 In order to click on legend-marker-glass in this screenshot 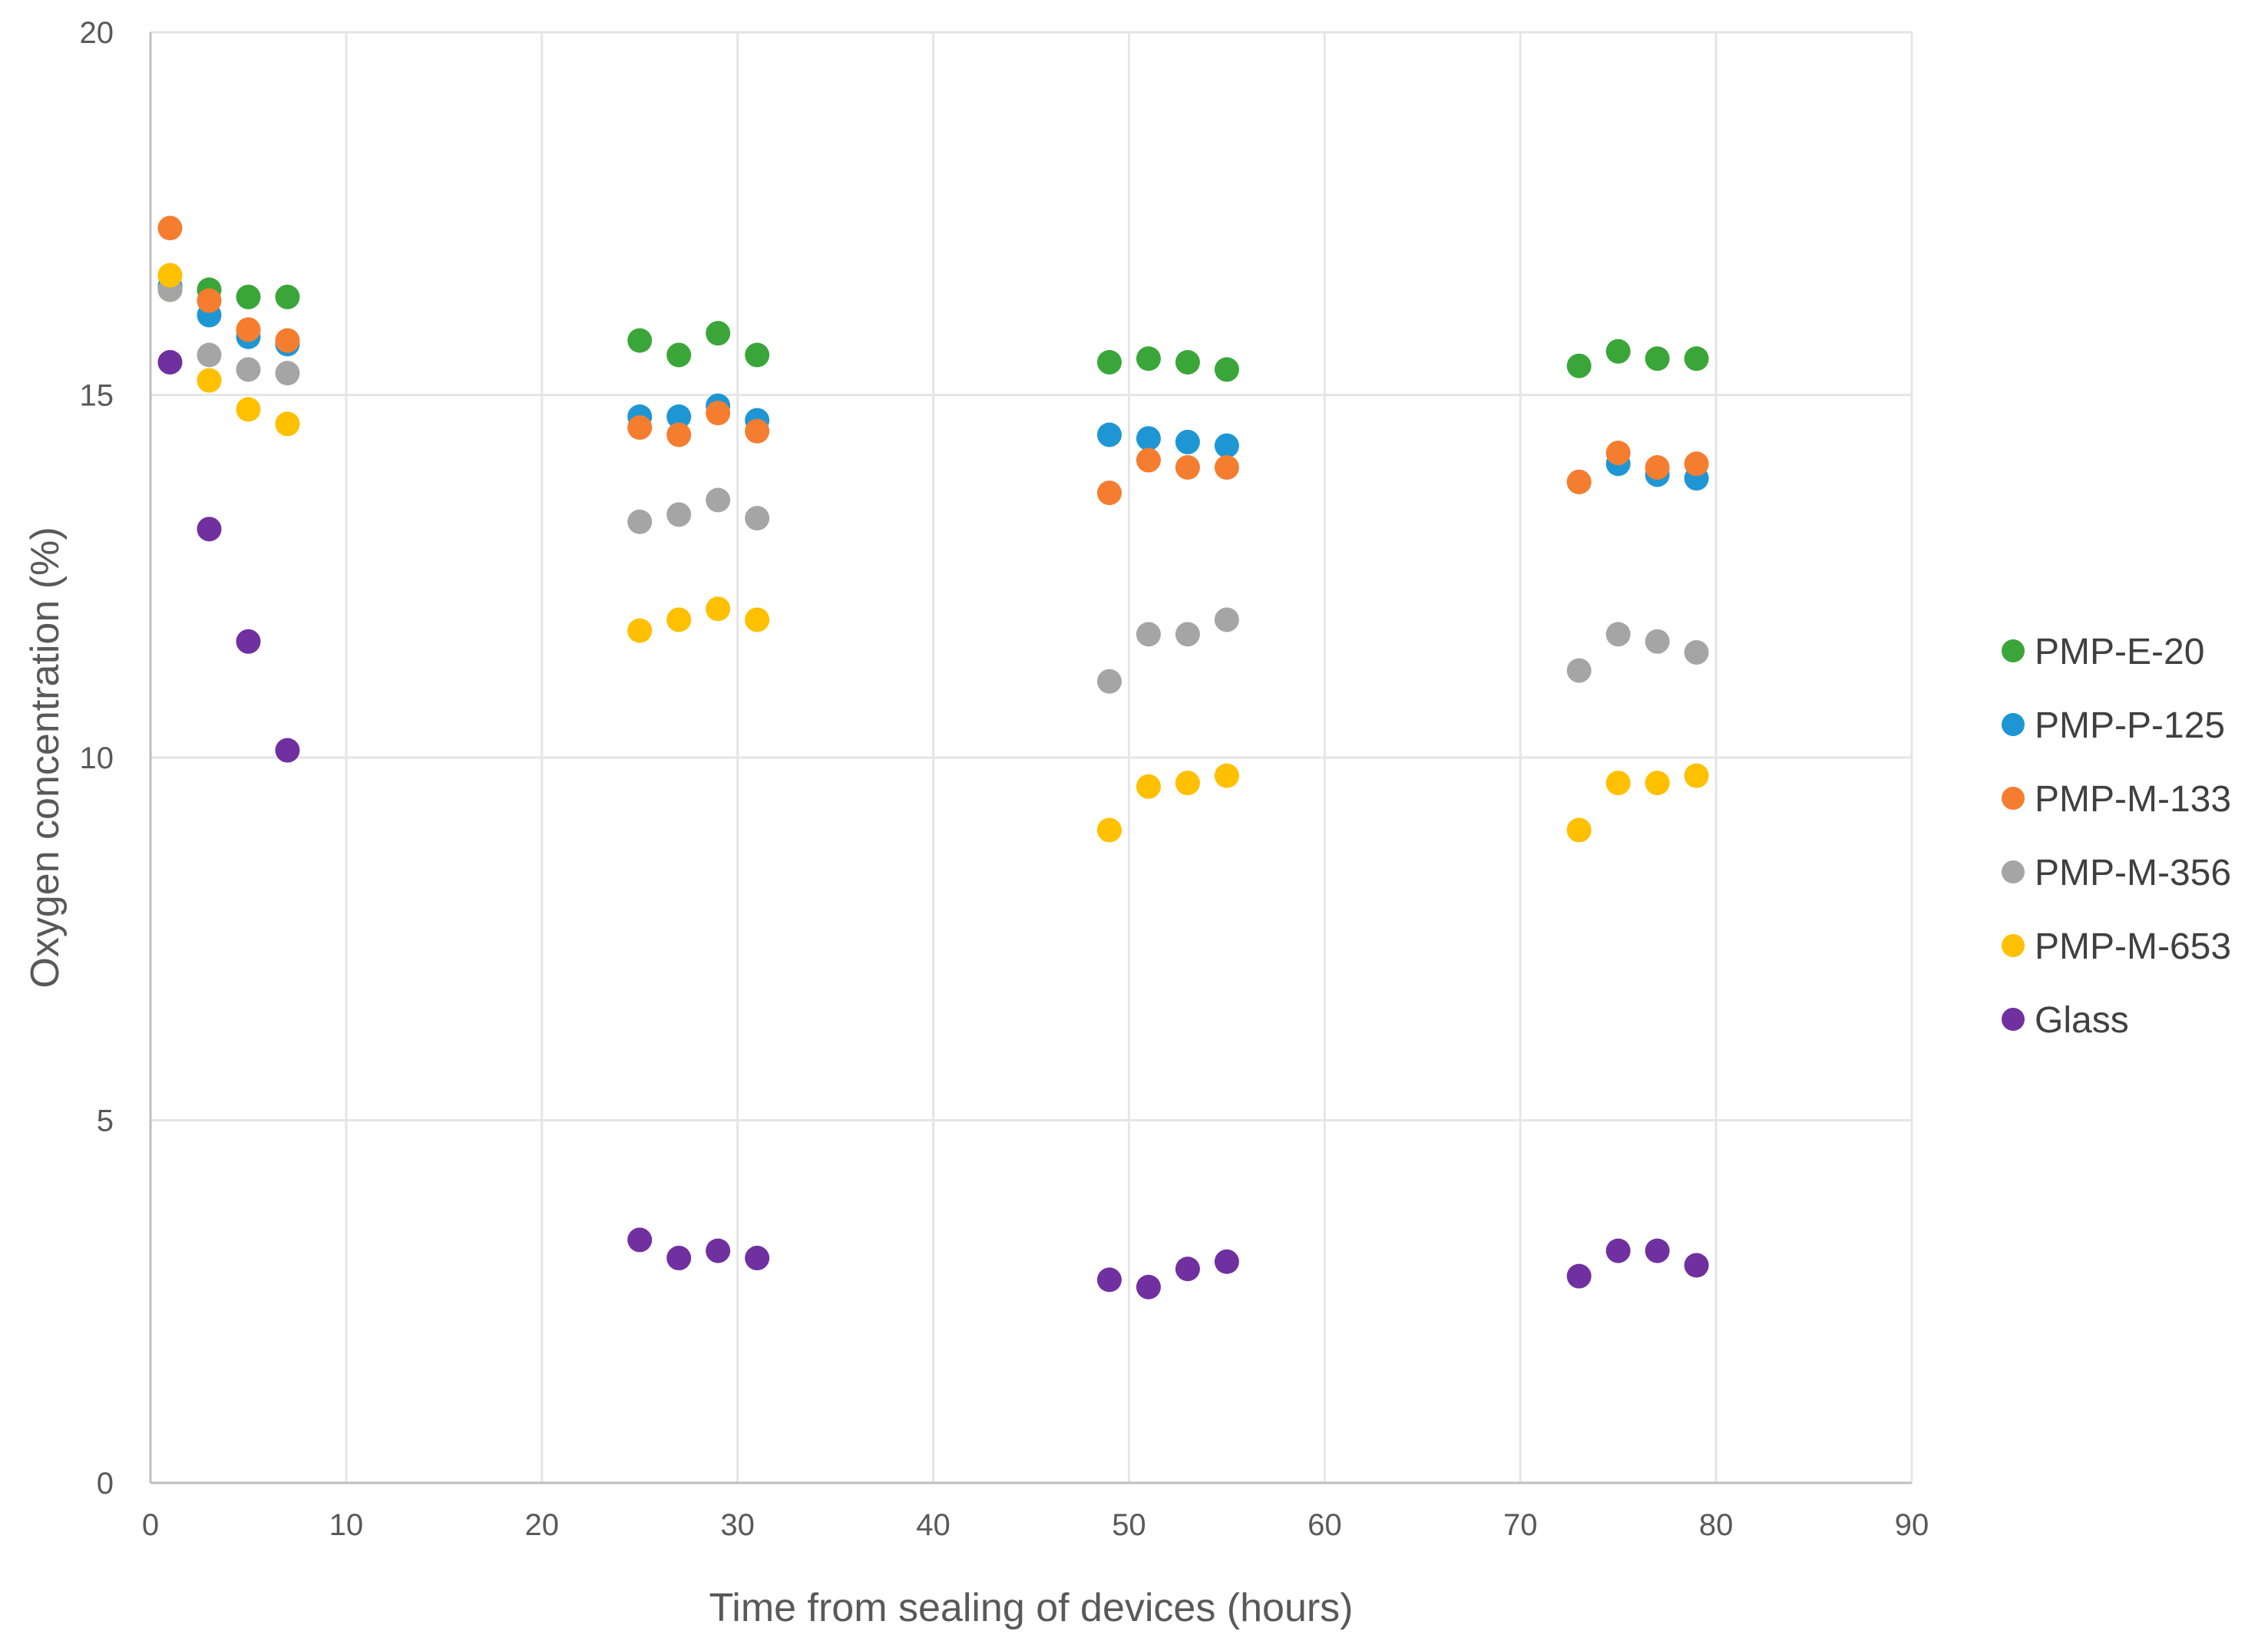, I will do `click(2013, 1019)`.